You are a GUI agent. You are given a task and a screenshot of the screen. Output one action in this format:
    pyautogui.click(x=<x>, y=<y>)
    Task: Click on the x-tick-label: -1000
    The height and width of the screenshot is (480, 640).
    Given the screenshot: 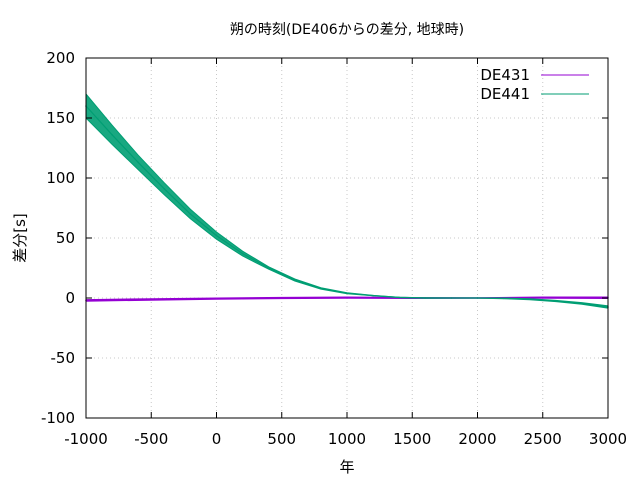 What is the action you would take?
    pyautogui.click(x=86, y=439)
    